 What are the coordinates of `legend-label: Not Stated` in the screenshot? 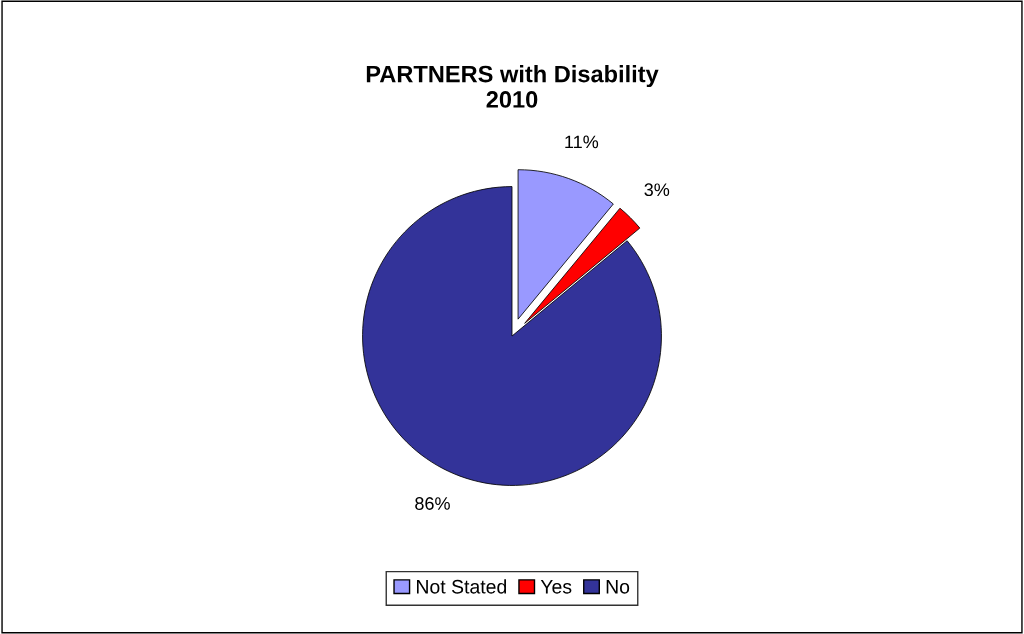 It's located at (462, 586).